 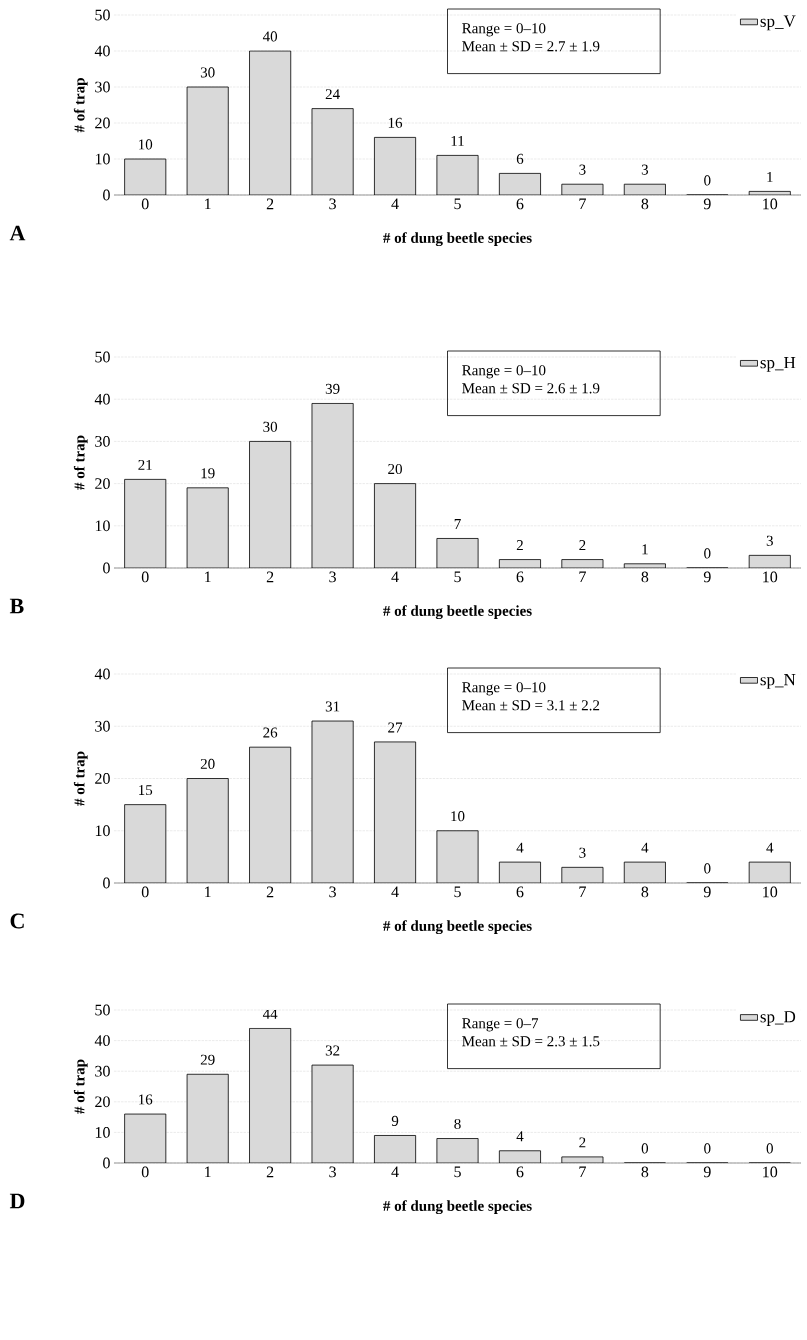 I want to click on annotation: Range = 0–7, so click(x=500, y=1025).